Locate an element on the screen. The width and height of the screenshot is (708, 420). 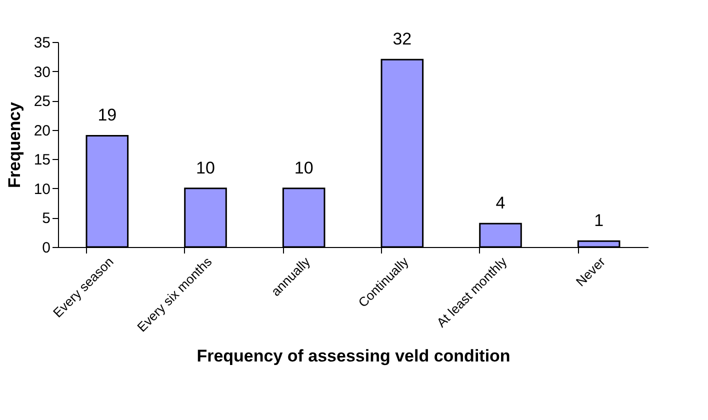
y-tick-label: 15 is located at coordinates (42, 160).